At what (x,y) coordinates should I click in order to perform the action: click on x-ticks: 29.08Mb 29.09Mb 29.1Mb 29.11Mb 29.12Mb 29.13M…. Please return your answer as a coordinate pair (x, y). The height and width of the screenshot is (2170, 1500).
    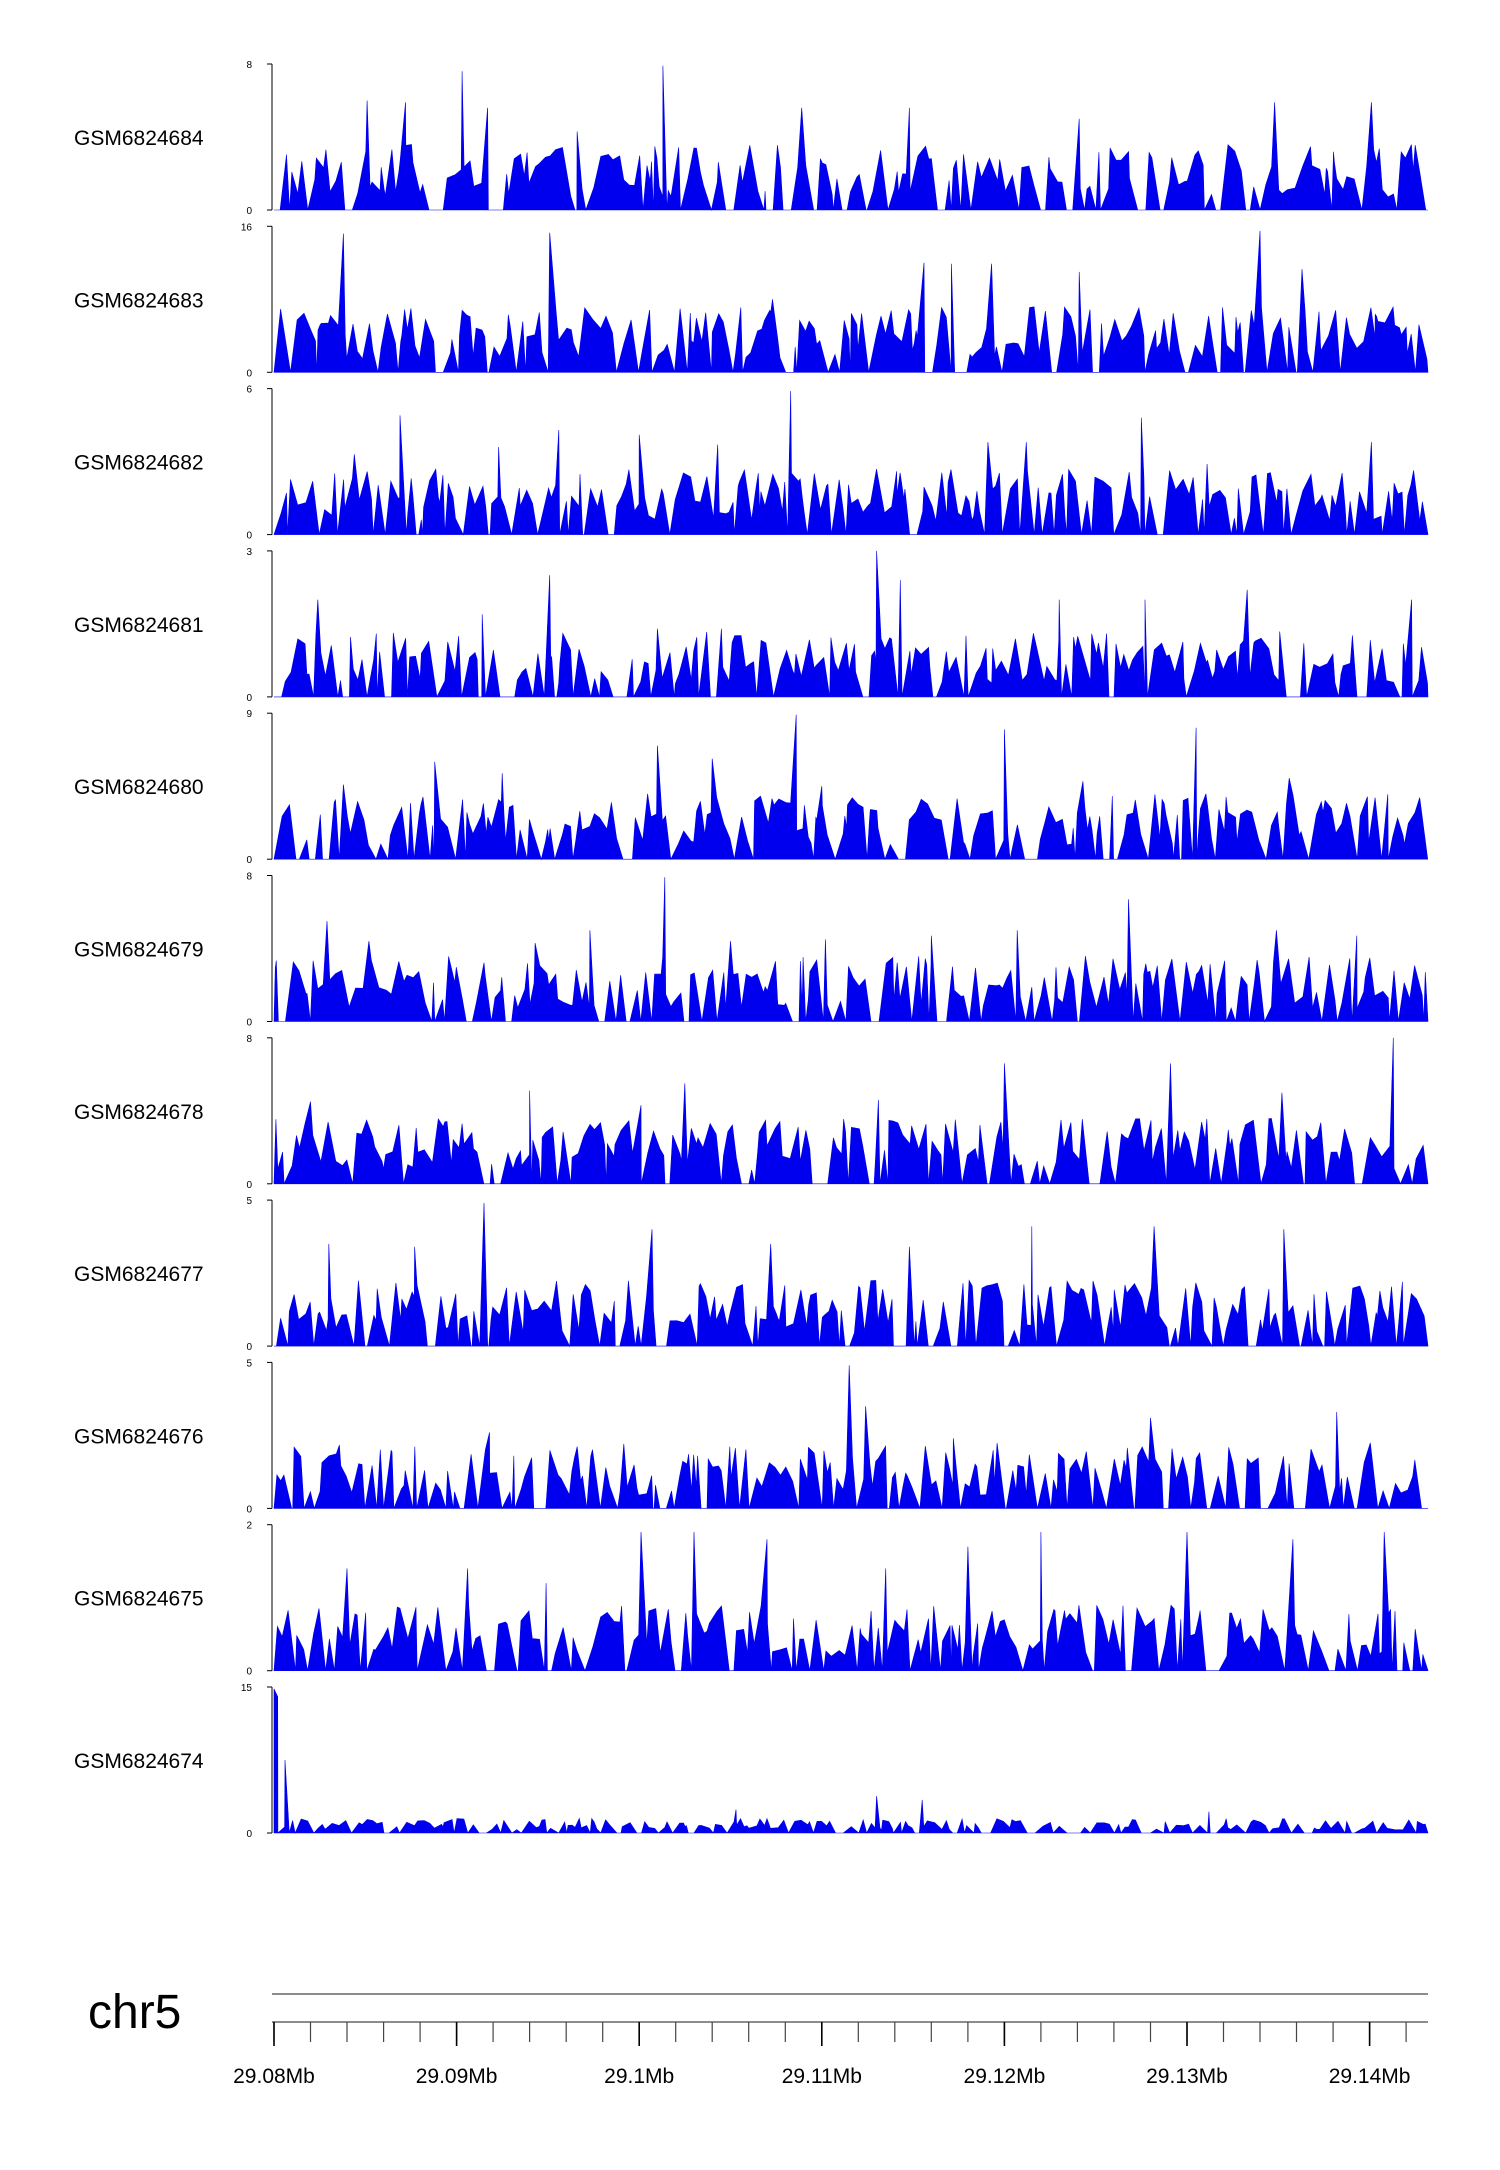
    Looking at the image, I should click on (821, 2055).